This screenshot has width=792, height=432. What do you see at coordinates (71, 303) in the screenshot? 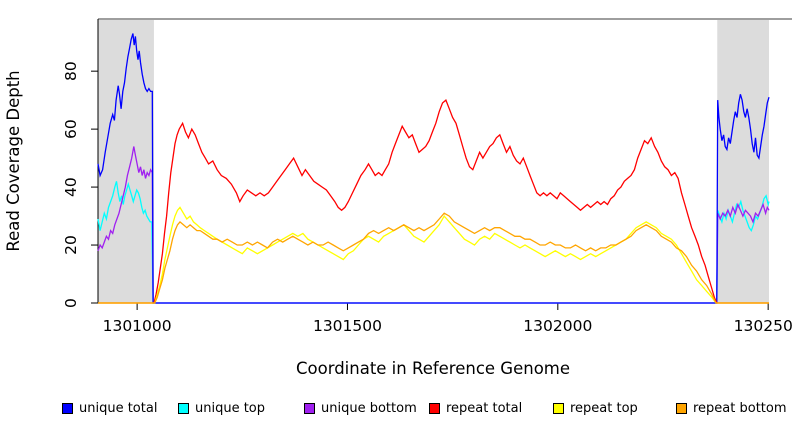
I see `y-tick-label-0: 0` at bounding box center [71, 303].